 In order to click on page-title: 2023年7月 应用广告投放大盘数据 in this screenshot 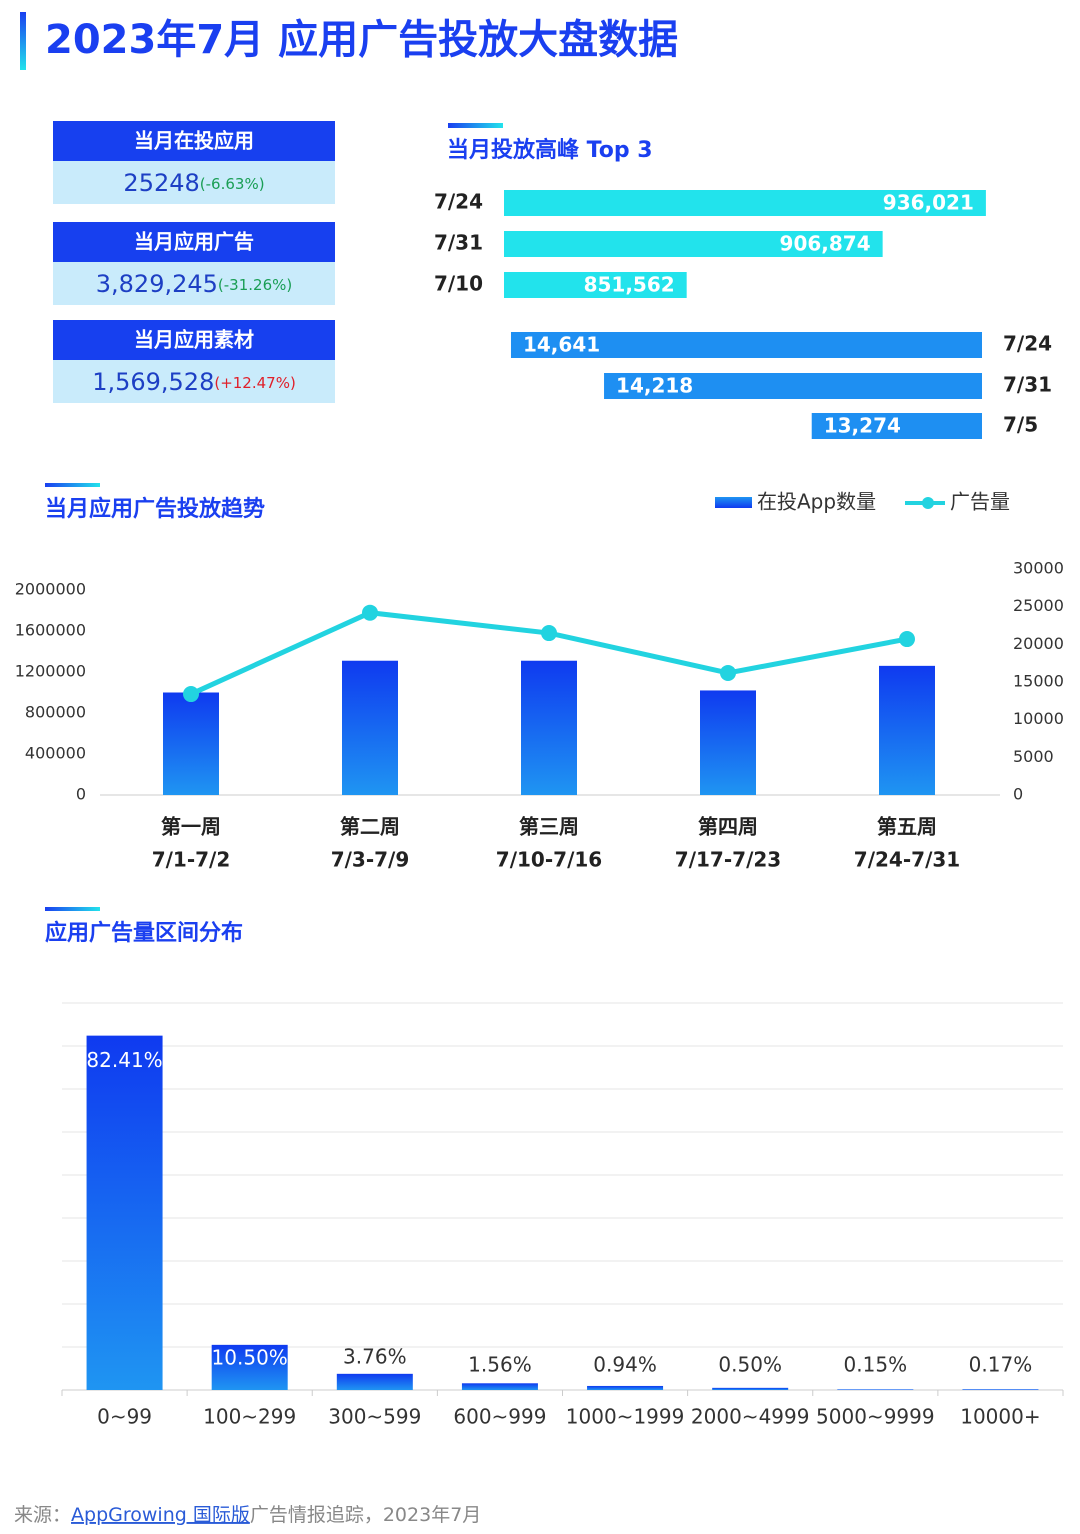, I will do `click(361, 40)`.